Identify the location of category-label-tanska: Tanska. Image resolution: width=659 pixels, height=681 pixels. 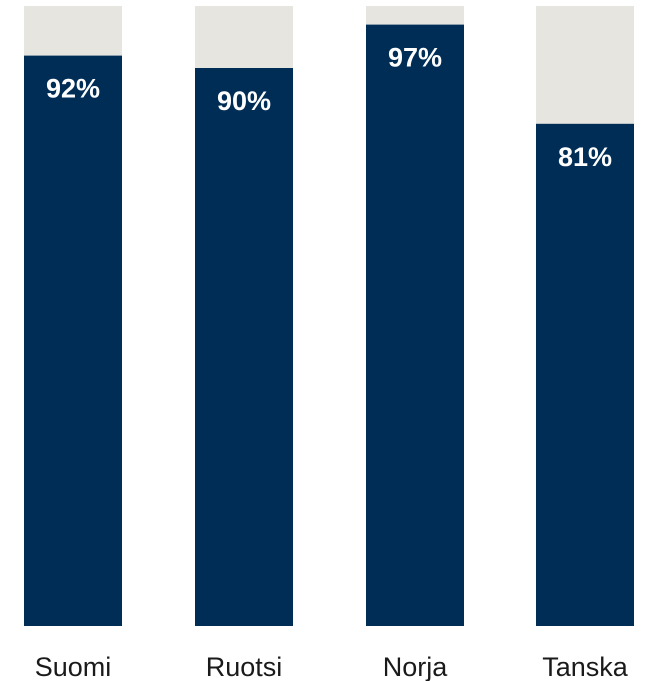
(585, 666).